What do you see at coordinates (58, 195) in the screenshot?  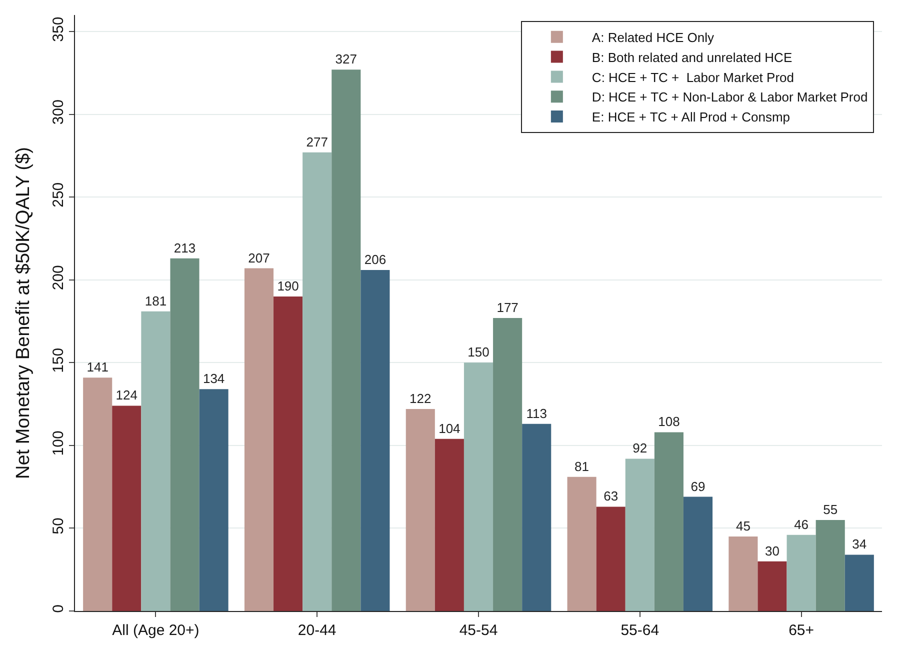 I see `y-tick-label: 250` at bounding box center [58, 195].